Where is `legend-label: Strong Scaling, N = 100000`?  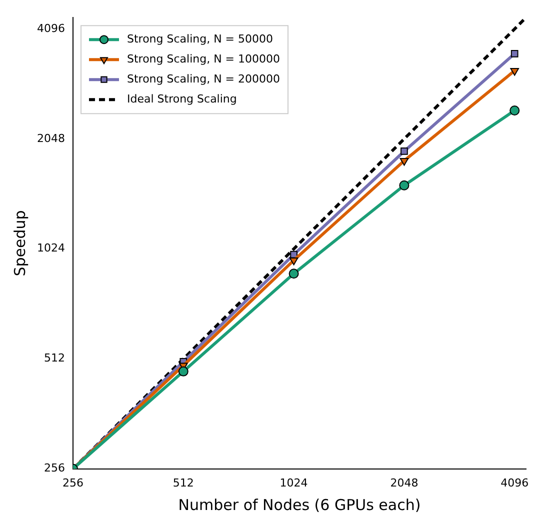 legend-label: Strong Scaling, N = 100000 is located at coordinates (203, 59).